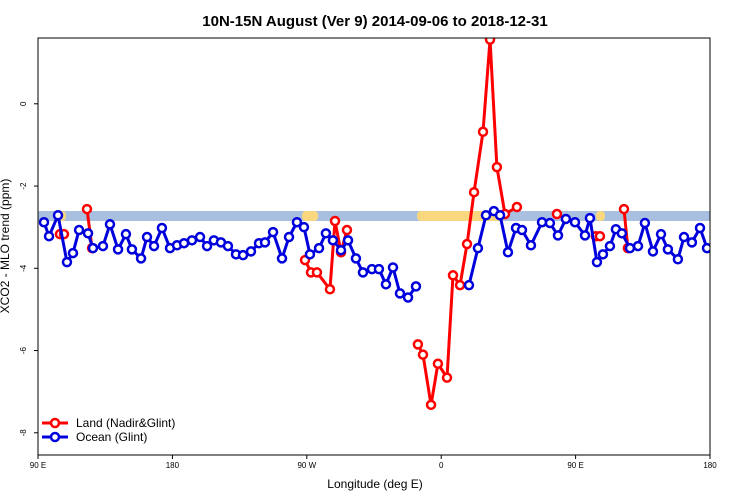 The height and width of the screenshot is (500, 750). Describe the element at coordinates (23, 186) in the screenshot. I see `y-tick-label: -2` at that location.